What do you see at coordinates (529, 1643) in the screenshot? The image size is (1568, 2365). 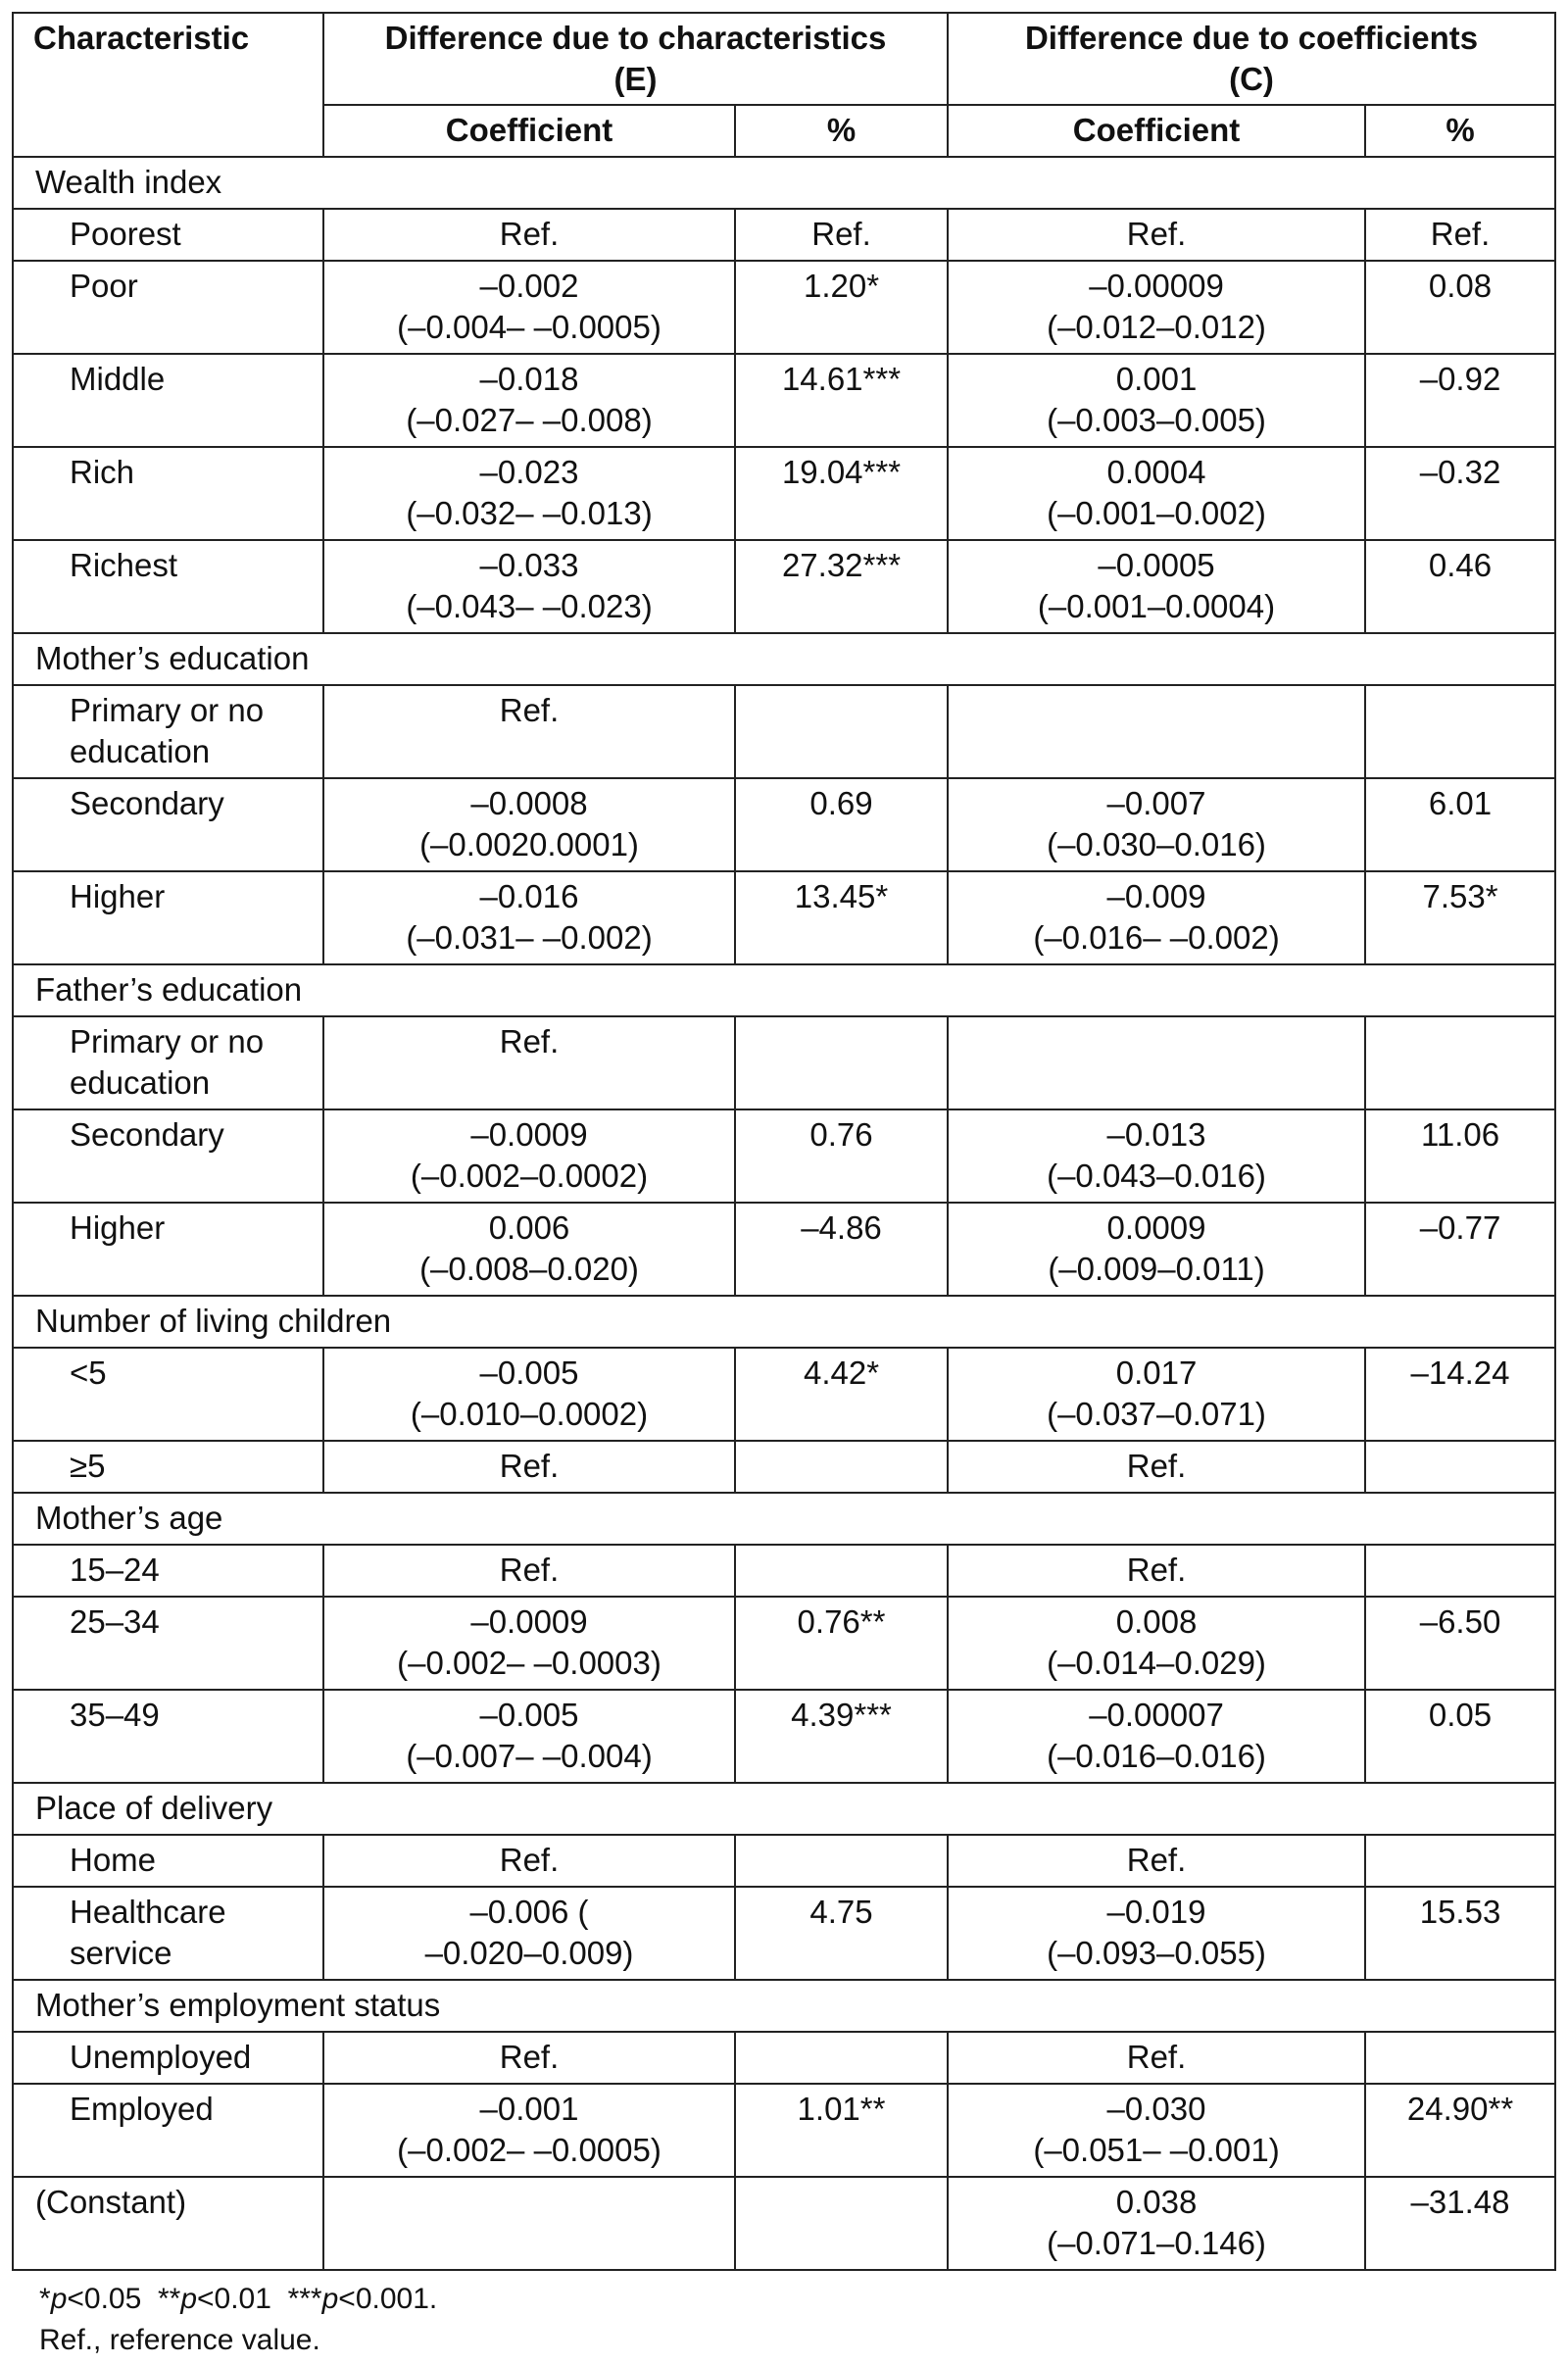 I see `e-coefficient-cell: –0.0009 (–0.002– –0.0003)` at bounding box center [529, 1643].